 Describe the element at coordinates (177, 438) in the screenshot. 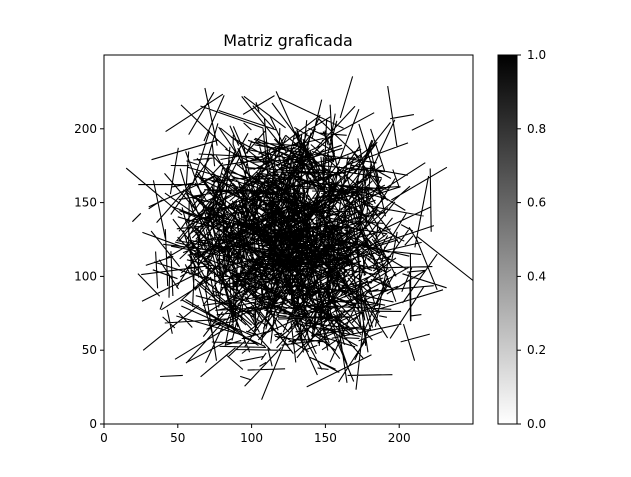

I see `x-tick-label: 50` at that location.